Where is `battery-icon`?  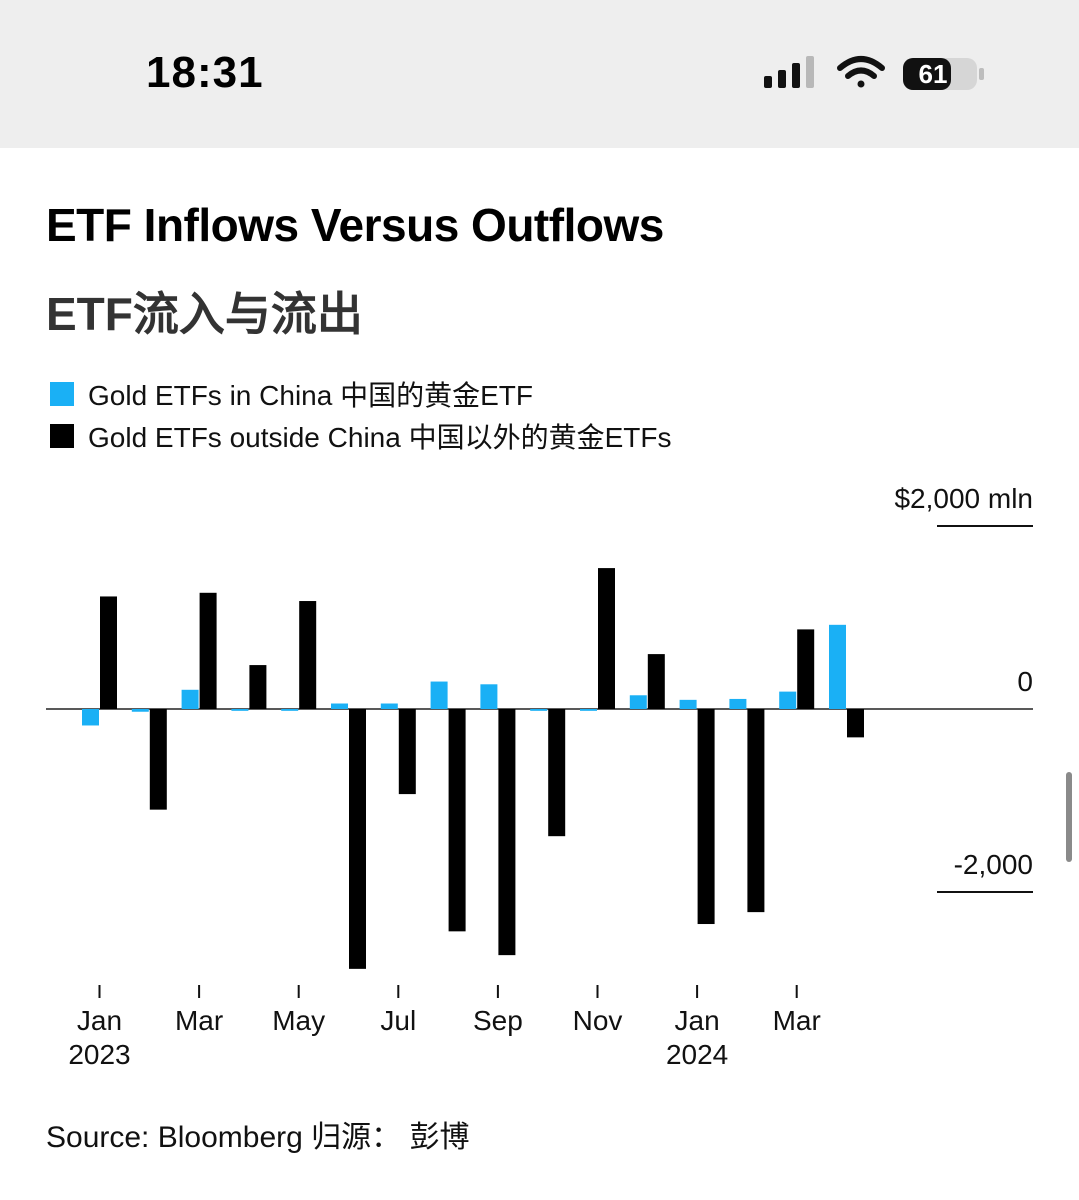
battery-icon is located at coordinates (943, 74).